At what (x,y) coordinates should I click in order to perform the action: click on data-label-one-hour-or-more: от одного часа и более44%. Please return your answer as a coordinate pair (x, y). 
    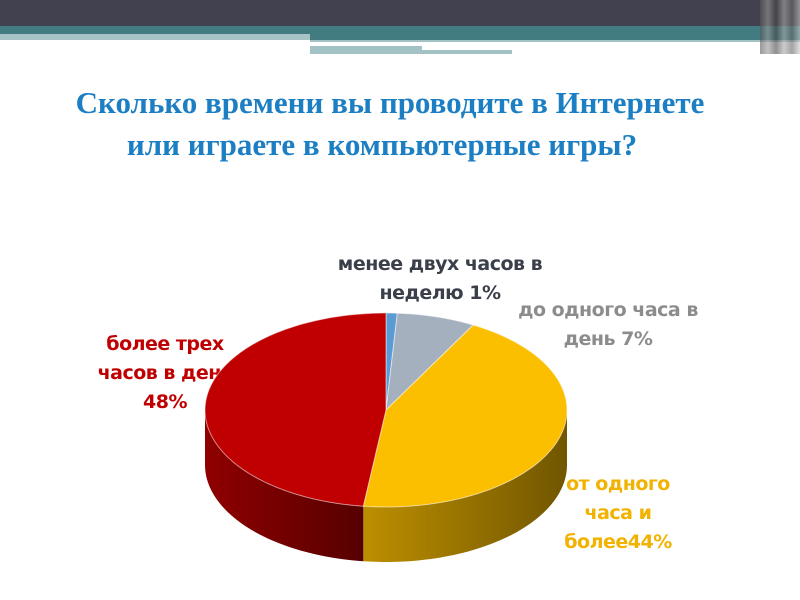
    Looking at the image, I should click on (618, 513).